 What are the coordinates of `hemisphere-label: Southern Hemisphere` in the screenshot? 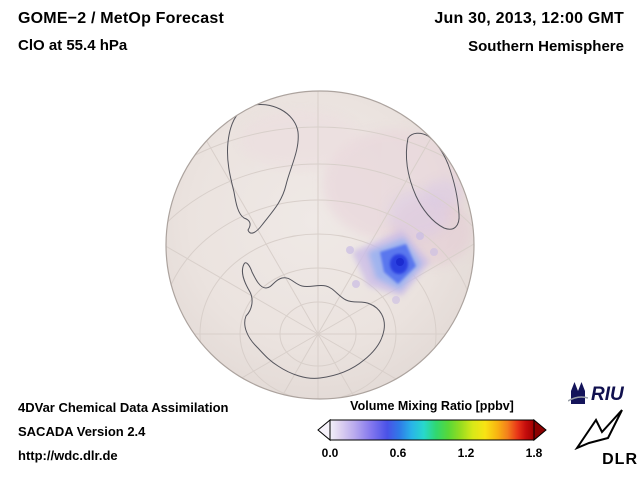 It's located at (546, 46).